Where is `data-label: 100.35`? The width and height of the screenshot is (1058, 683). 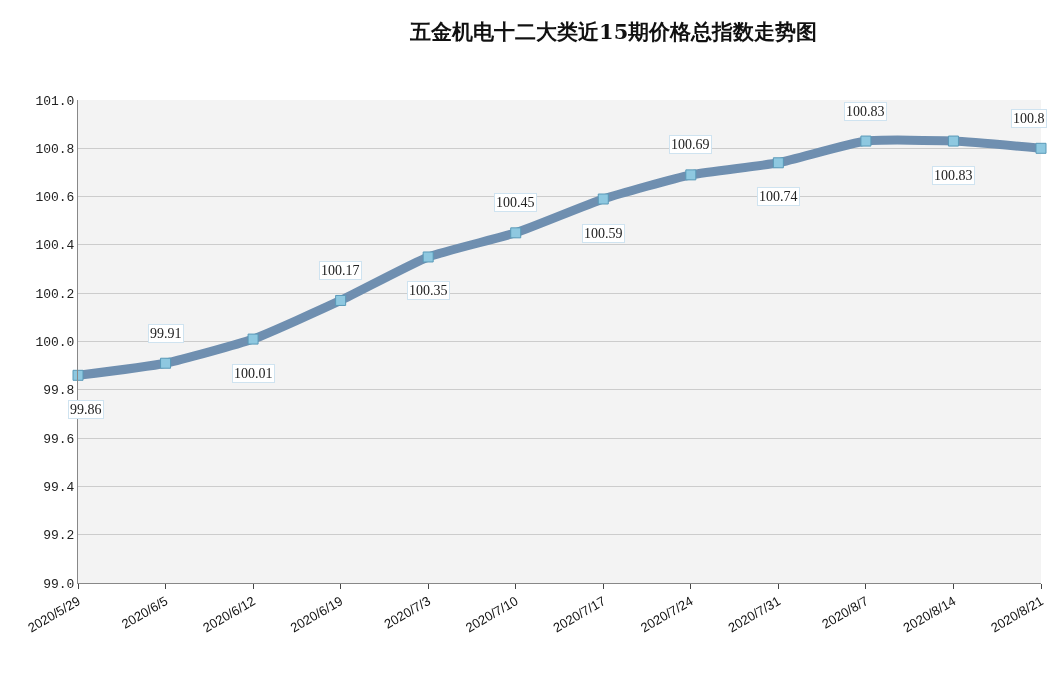
data-label: 100.35 is located at coordinates (428, 290).